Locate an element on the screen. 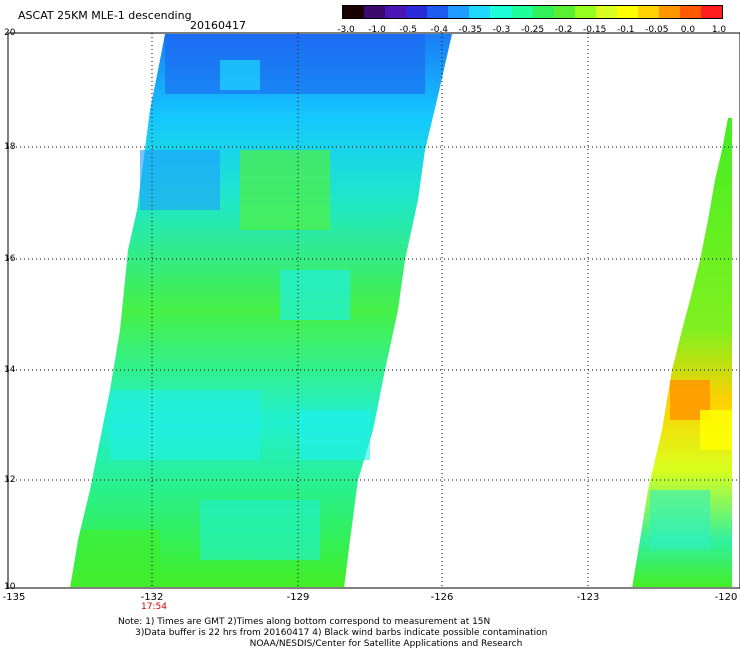 Image resolution: width=740 pixels, height=650 pixels. pass-time-label: 17:54 is located at coordinates (154, 607).